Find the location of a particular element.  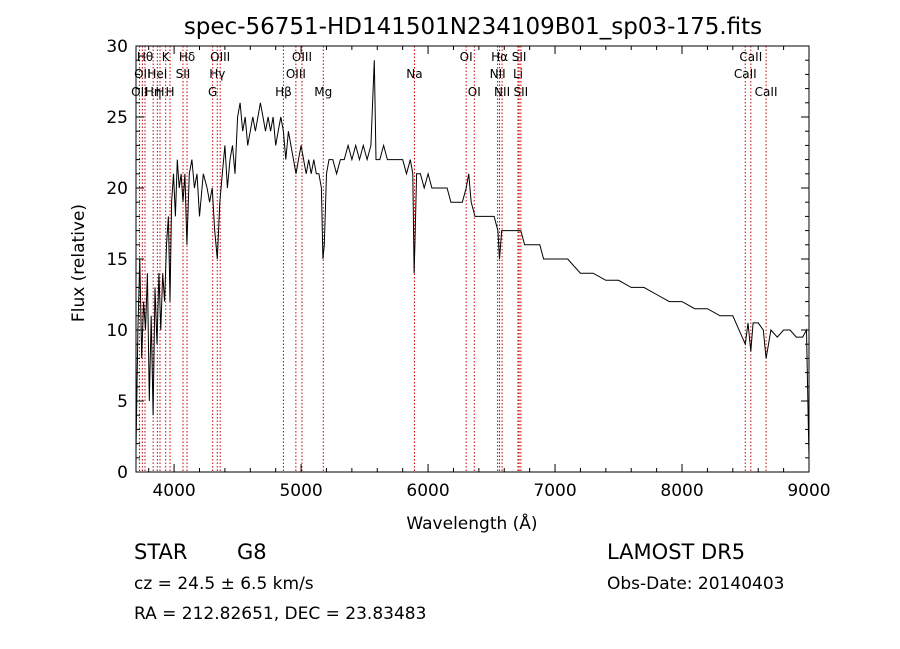

line-label-7: H is located at coordinates (170, 92).